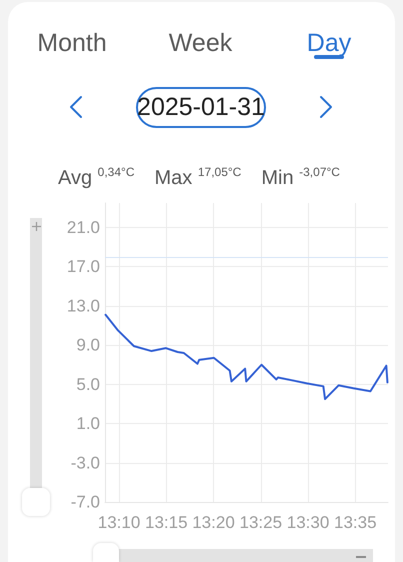 This screenshot has width=403, height=562. I want to click on text: Day, so click(329, 43).